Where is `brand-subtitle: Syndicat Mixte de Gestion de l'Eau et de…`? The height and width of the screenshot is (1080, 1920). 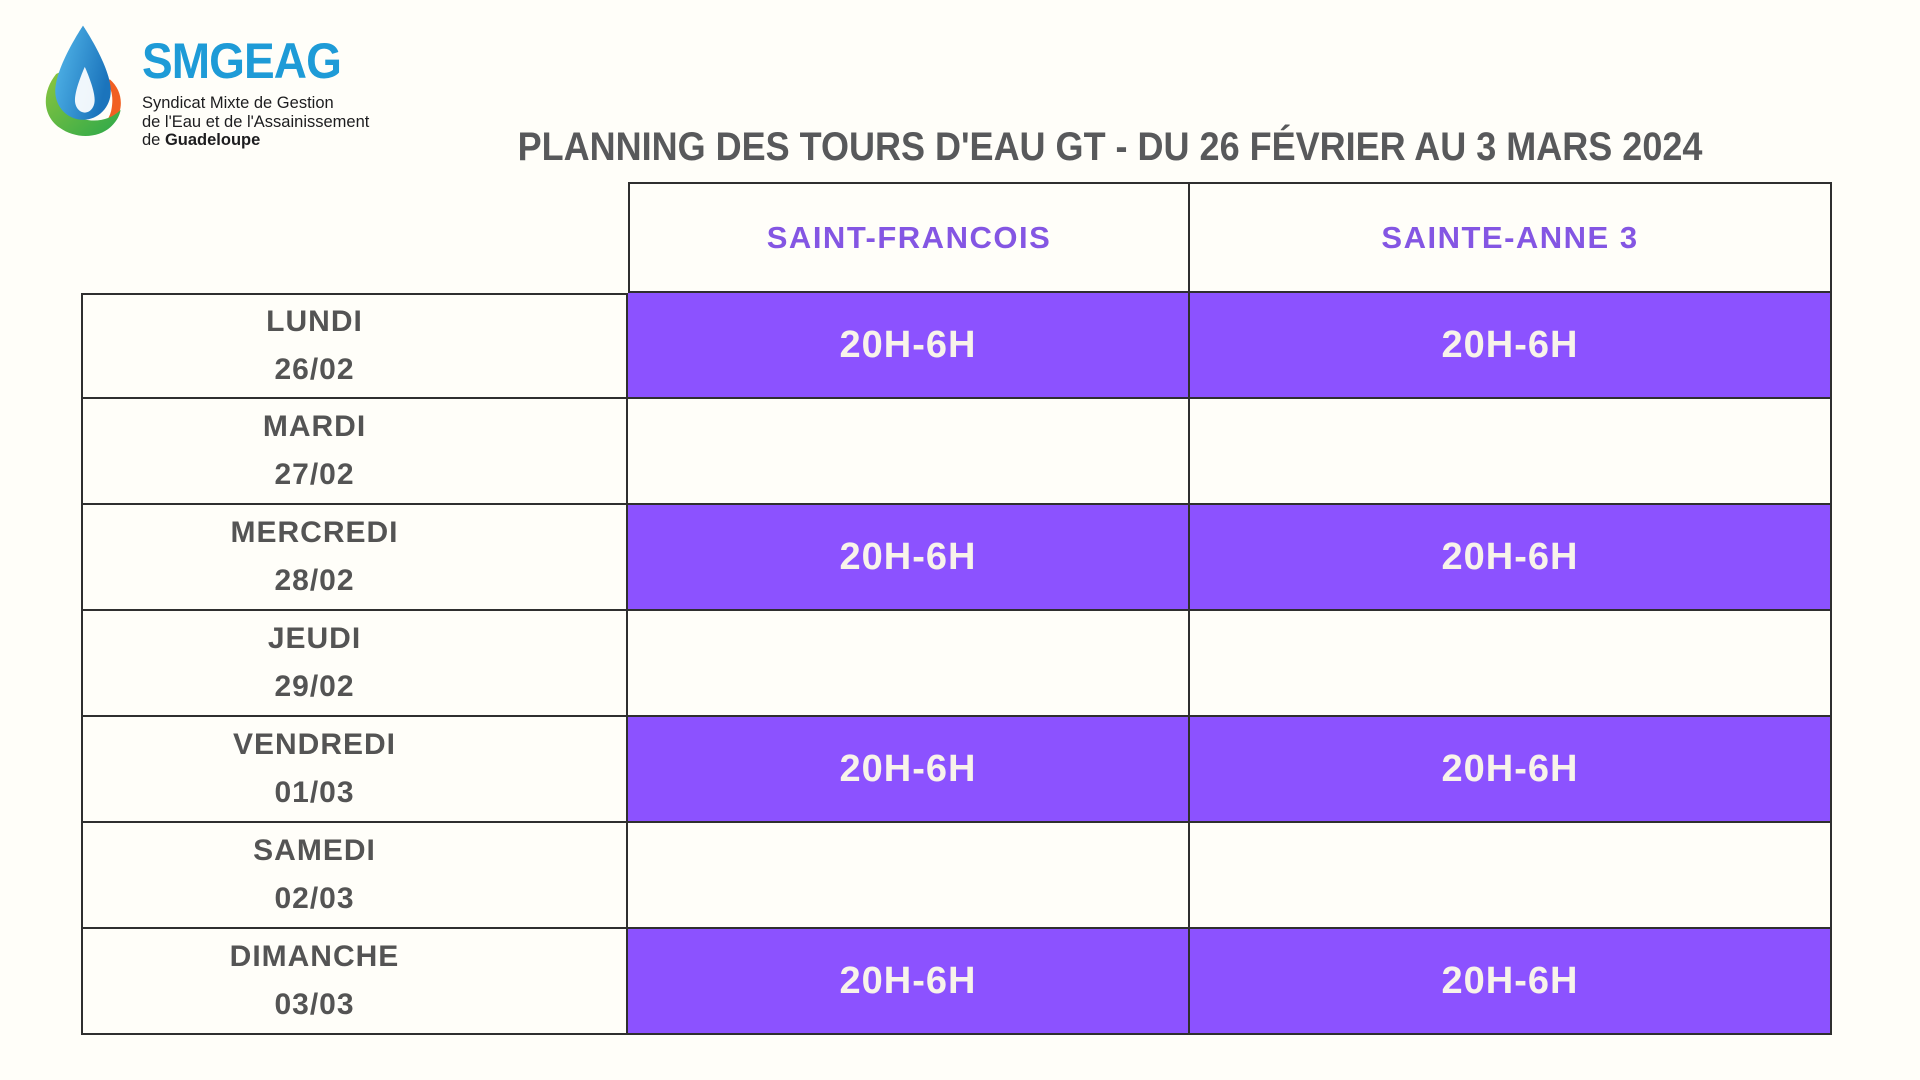 brand-subtitle: Syndicat Mixte de Gestion de l'Eau et de… is located at coordinates (255, 122).